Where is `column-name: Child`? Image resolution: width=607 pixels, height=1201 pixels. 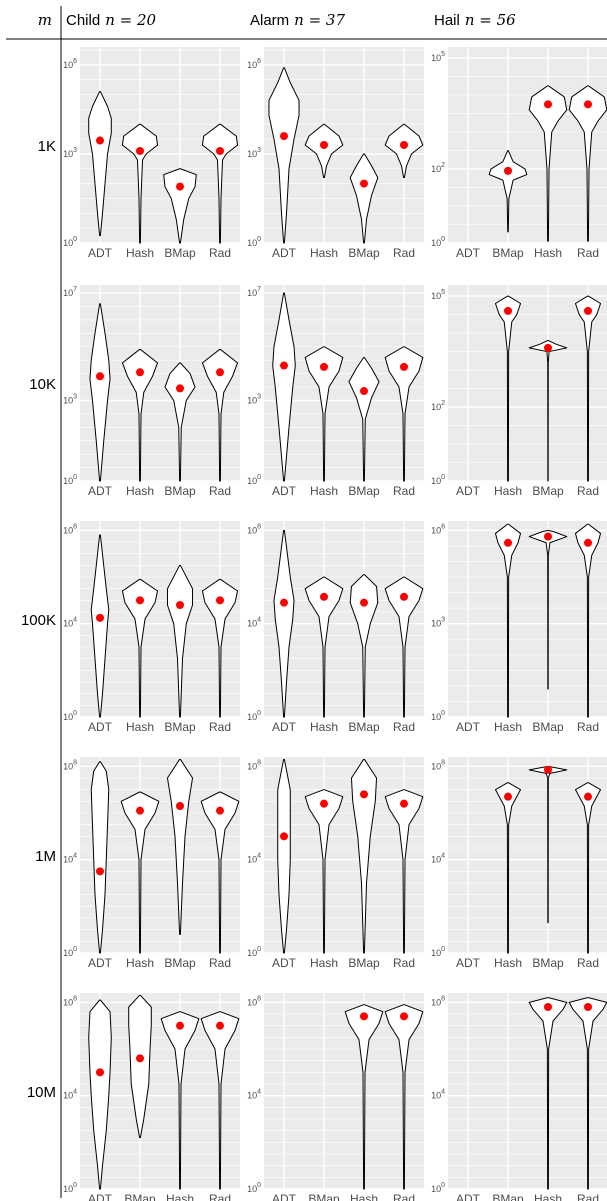
column-name: Child is located at coordinates (83, 20).